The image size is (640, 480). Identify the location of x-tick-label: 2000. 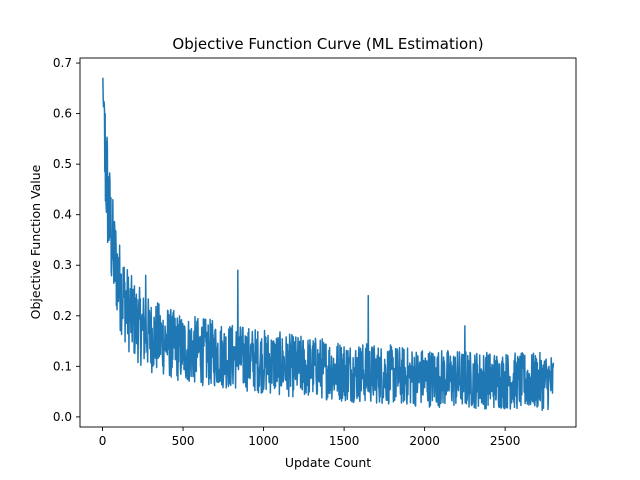
(424, 441).